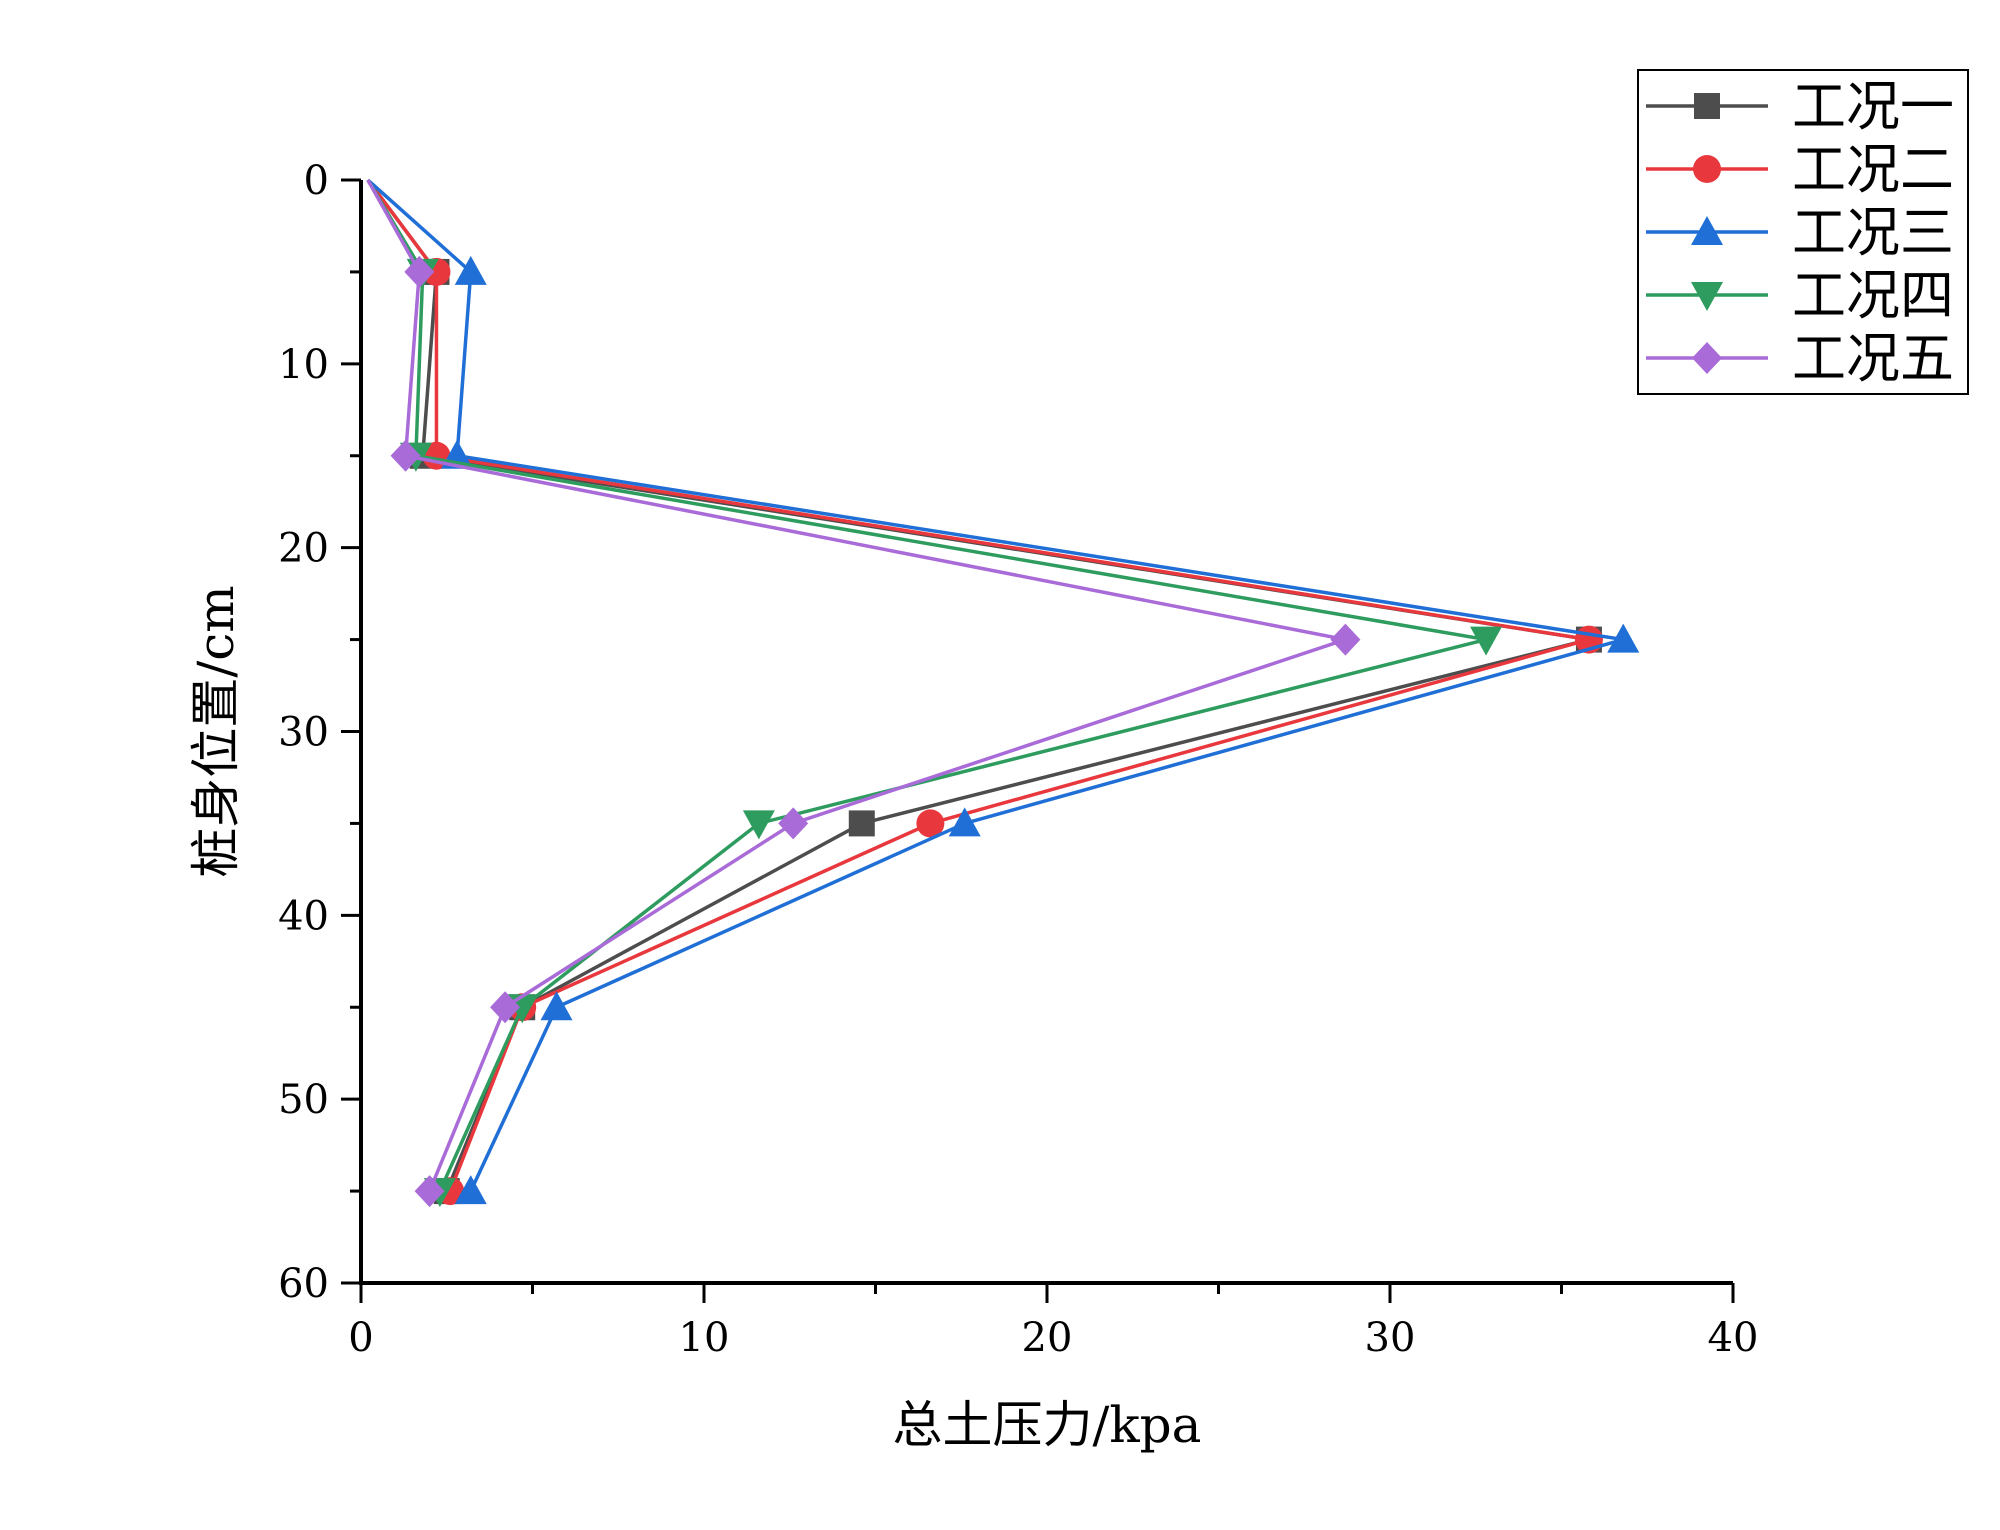 This screenshot has height=1530, width=2000. What do you see at coordinates (303, 549) in the screenshot?
I see `y-tick-label: 20` at bounding box center [303, 549].